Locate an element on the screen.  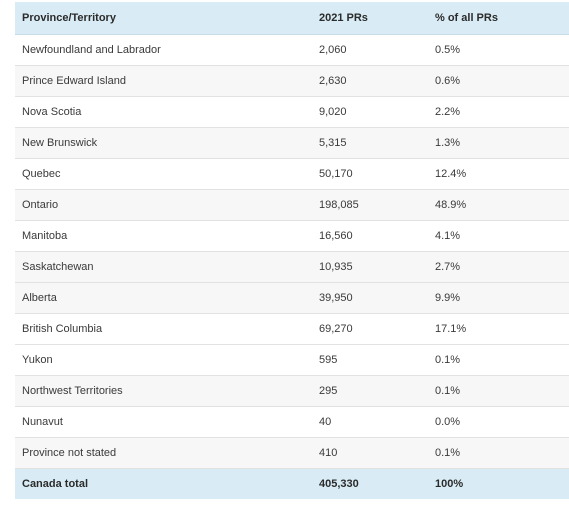
cell-province: Quebec is located at coordinates (41, 173).